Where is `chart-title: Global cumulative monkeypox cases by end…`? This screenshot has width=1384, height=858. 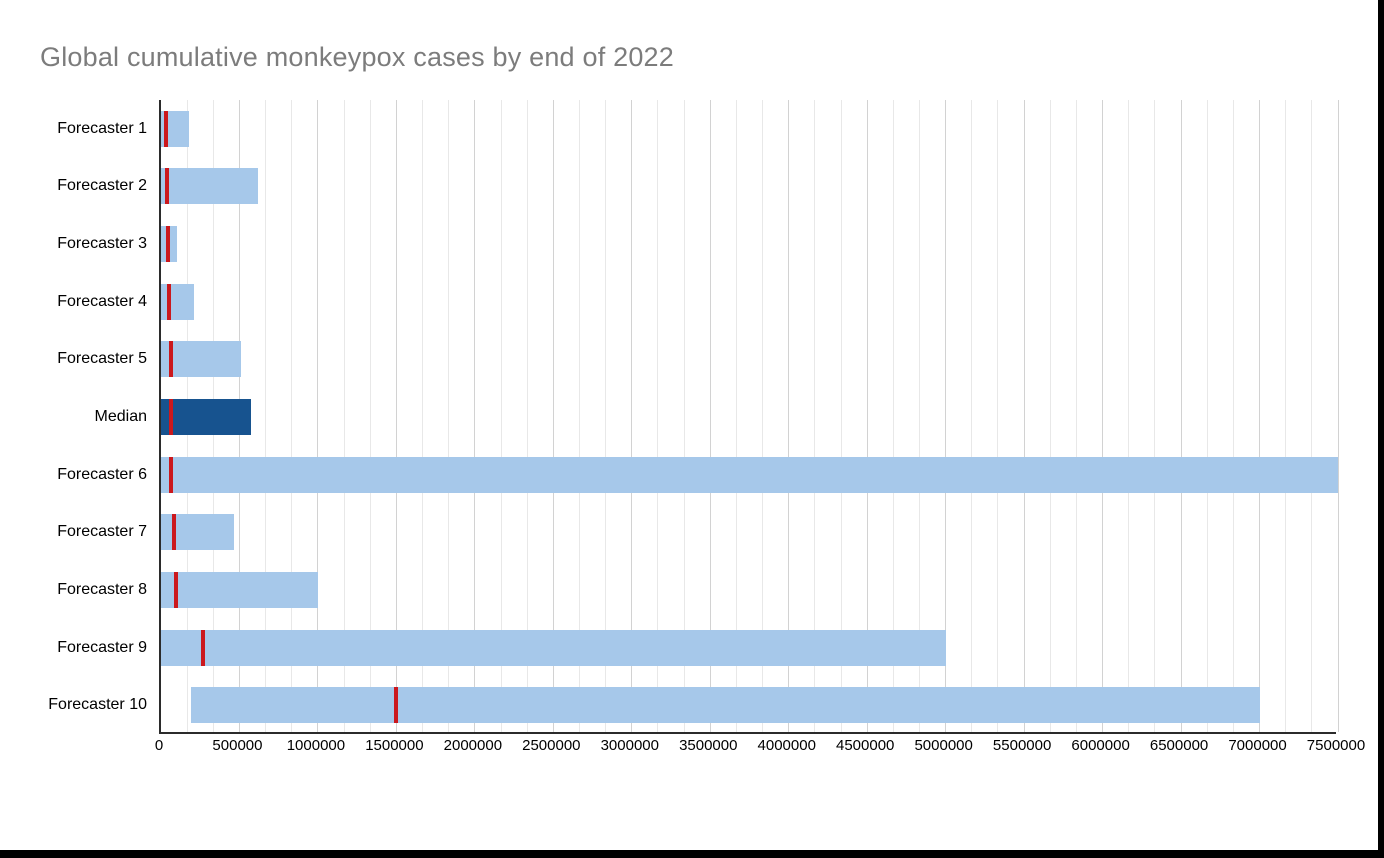 chart-title: Global cumulative monkeypox cases by end… is located at coordinates (357, 57).